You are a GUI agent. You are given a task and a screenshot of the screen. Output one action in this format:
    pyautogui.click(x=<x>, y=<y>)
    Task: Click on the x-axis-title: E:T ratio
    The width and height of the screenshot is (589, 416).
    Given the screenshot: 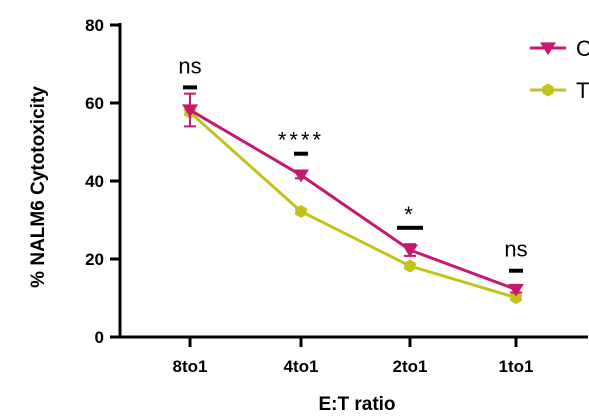 What is the action you would take?
    pyautogui.click(x=356, y=404)
    